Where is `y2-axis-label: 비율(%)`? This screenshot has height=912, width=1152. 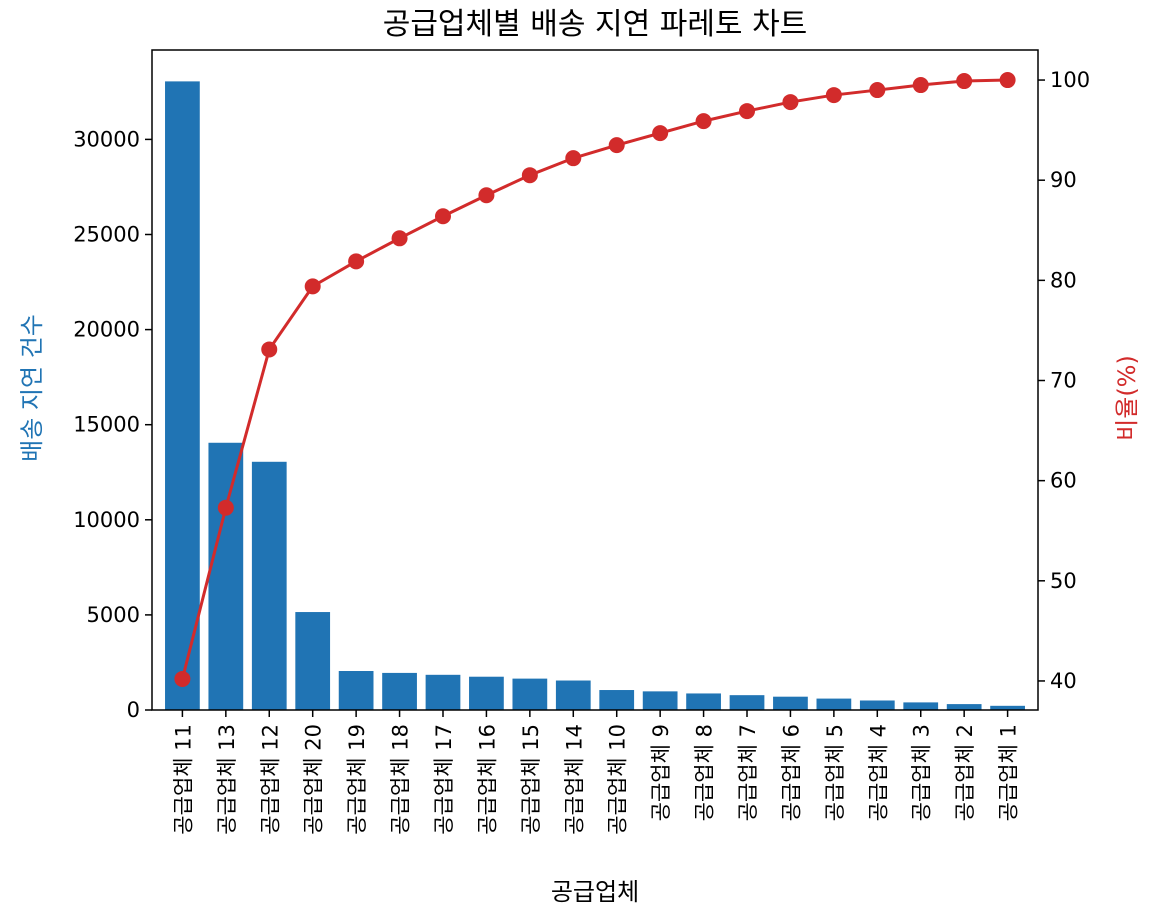
y2-axis-label: 비율(%) is located at coordinates (1127, 398).